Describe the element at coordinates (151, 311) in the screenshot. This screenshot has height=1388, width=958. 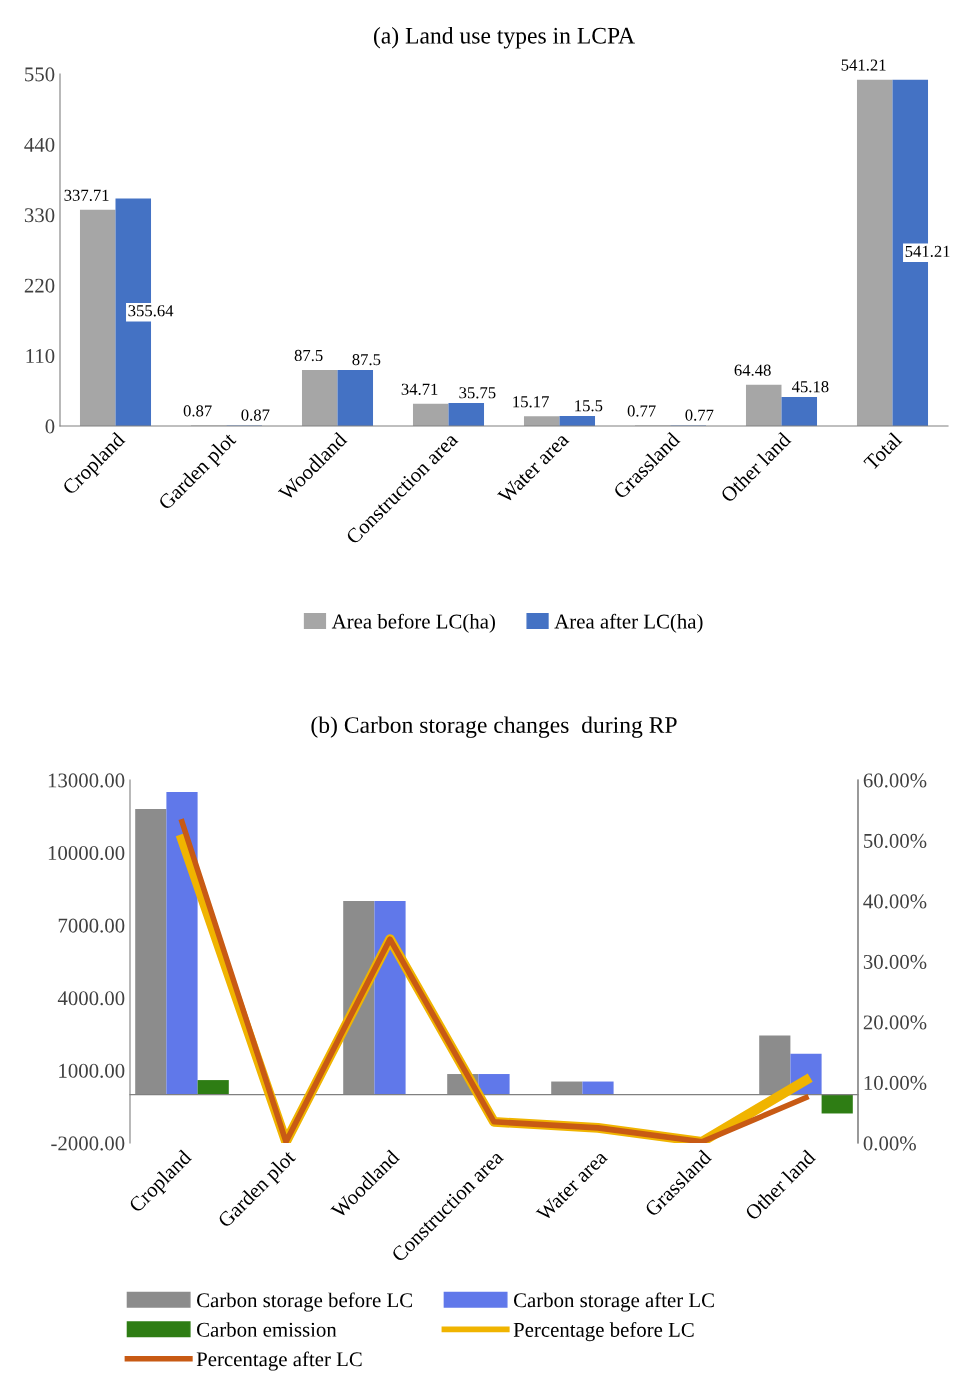
I see `data-label: 355.64` at that location.